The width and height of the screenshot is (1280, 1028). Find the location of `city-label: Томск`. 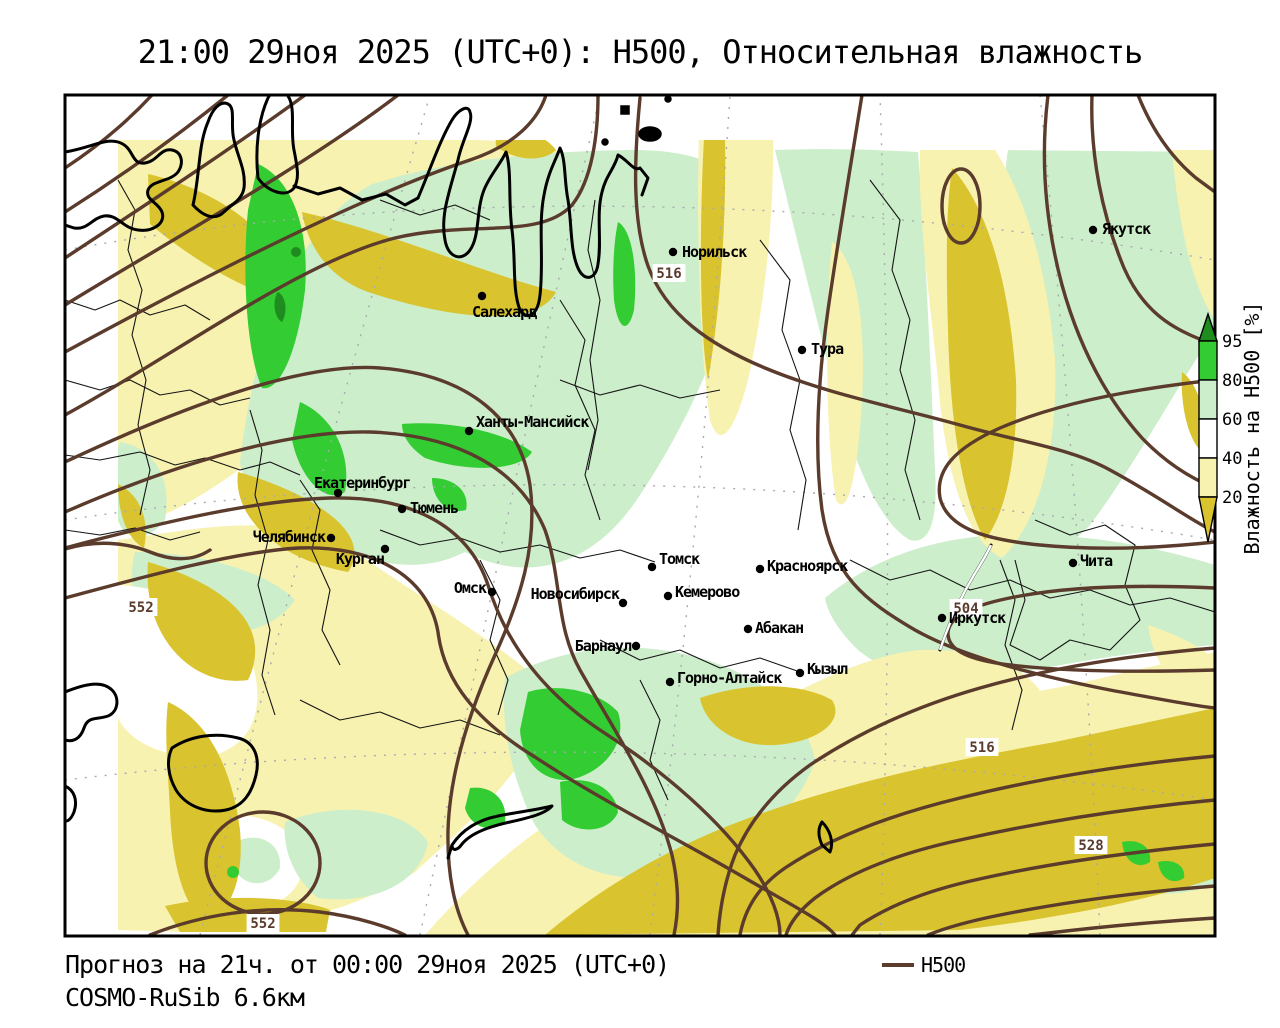

city-label: Томск is located at coordinates (679, 559).